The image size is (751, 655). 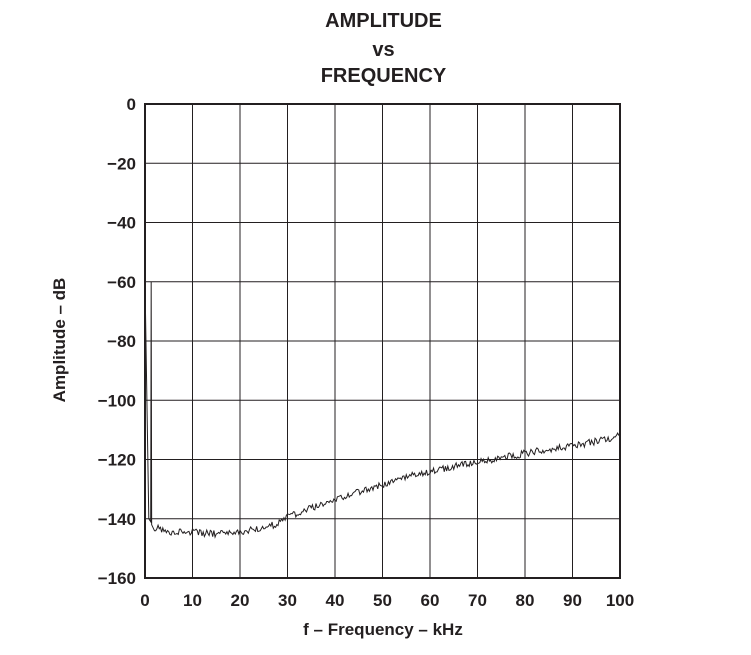 I want to click on x-tick-label: 20, so click(x=240, y=600).